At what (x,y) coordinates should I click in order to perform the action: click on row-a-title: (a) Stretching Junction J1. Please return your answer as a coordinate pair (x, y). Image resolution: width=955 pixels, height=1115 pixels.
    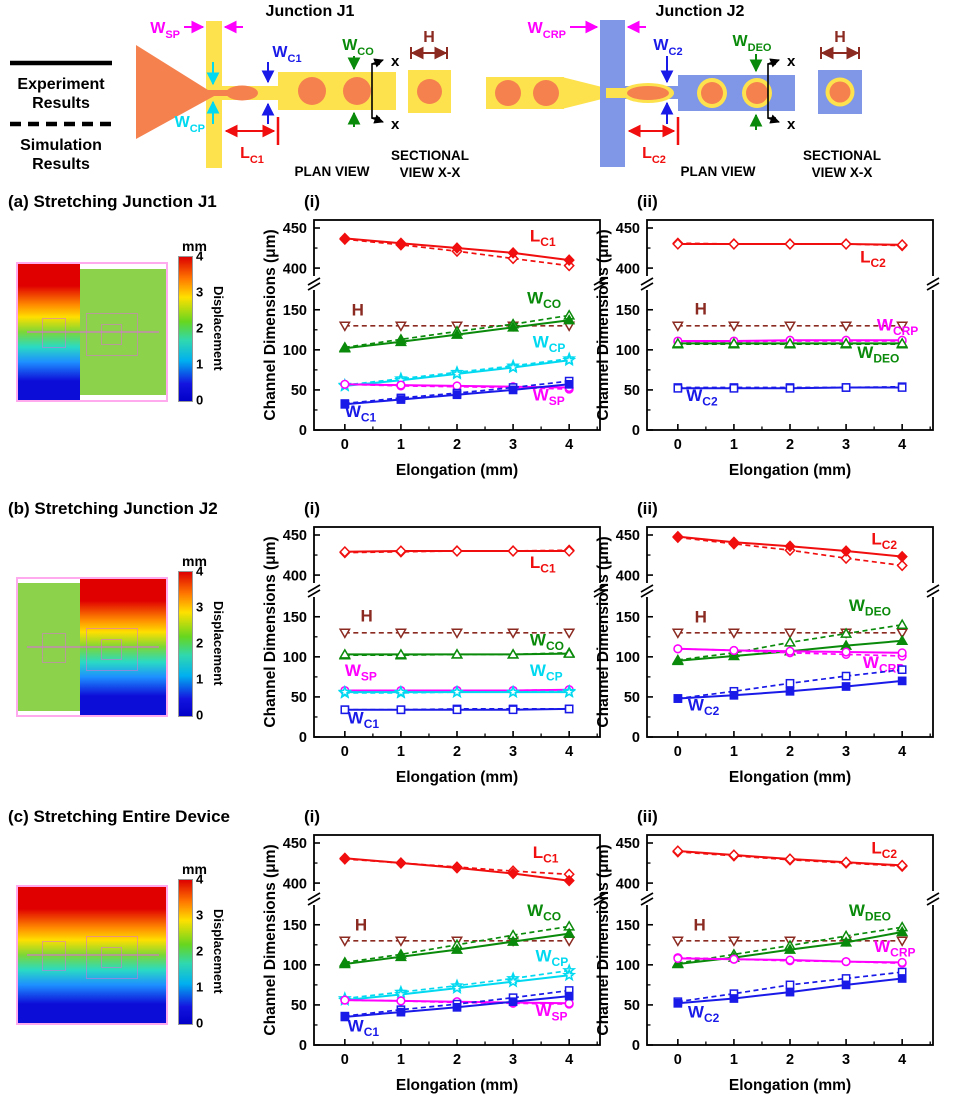
    Looking at the image, I should click on (112, 201).